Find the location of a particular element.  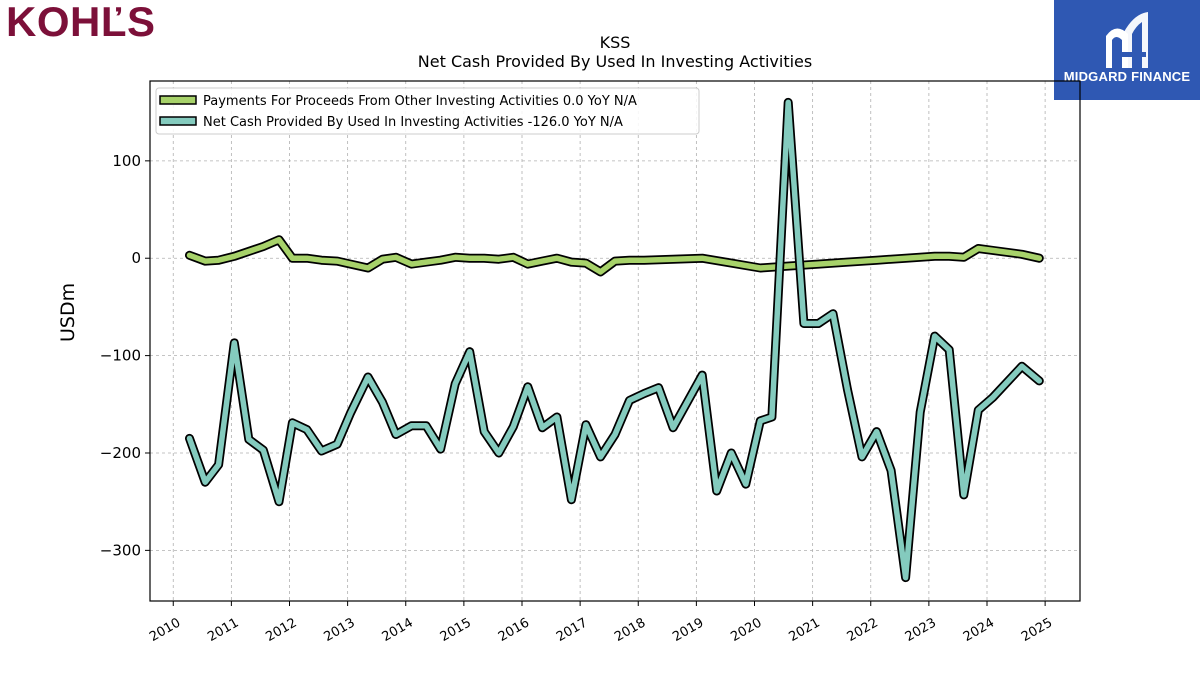

x-tick-label: 2018 is located at coordinates (630, 630).